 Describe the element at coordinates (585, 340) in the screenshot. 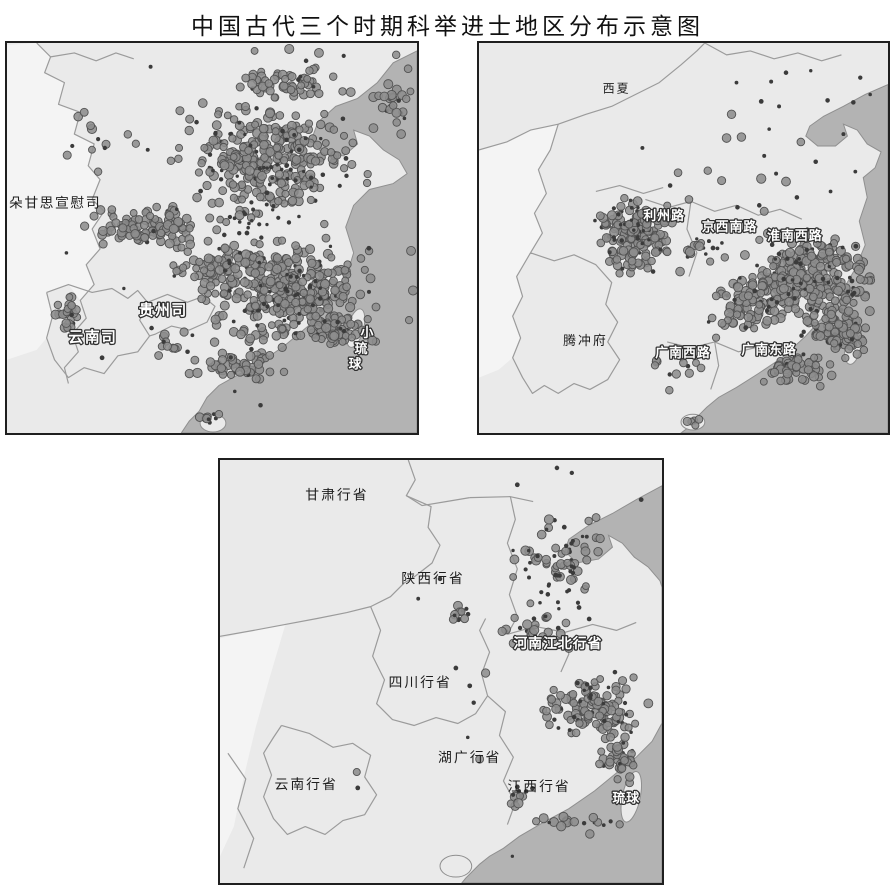

I see `region-label: 腾冲府` at that location.